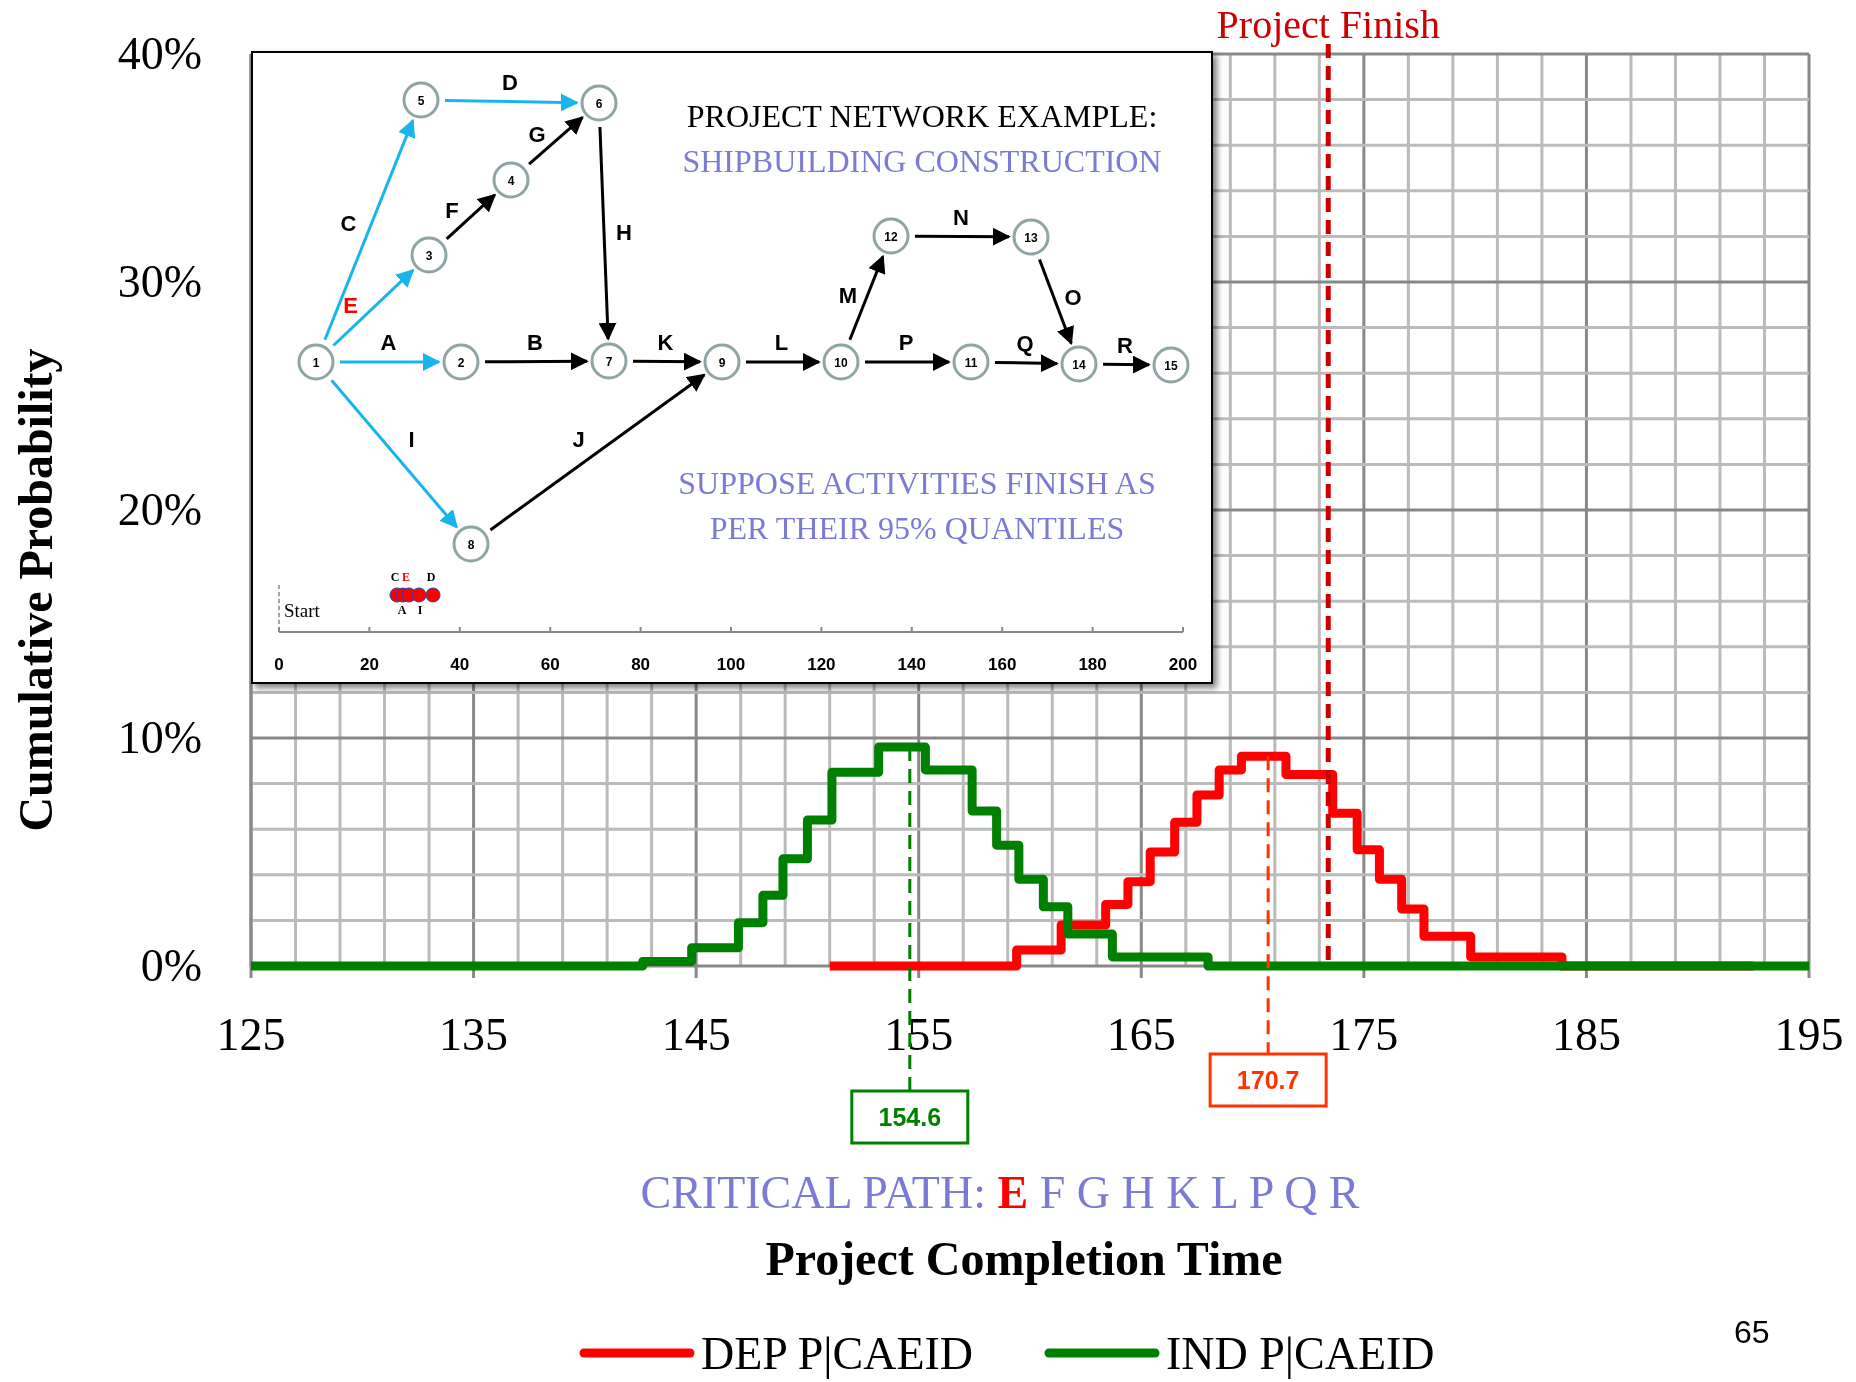 The width and height of the screenshot is (1856, 1382). I want to click on annotation: F, so click(452, 210).